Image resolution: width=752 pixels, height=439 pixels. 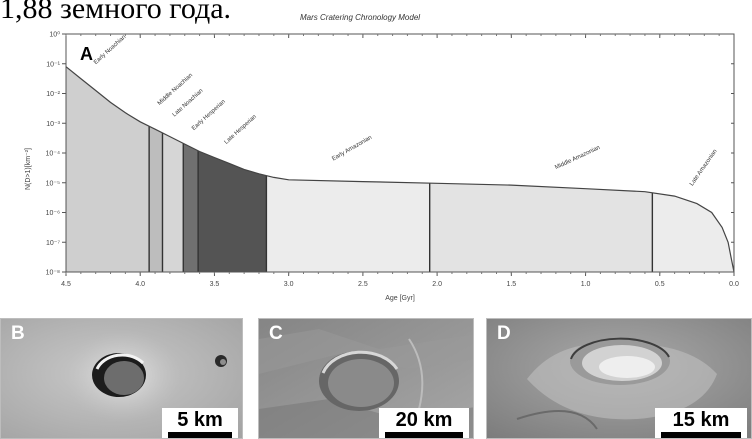 What do you see at coordinates (53, 124) in the screenshot?
I see `y-tick-label-3: 10⁻³` at bounding box center [53, 124].